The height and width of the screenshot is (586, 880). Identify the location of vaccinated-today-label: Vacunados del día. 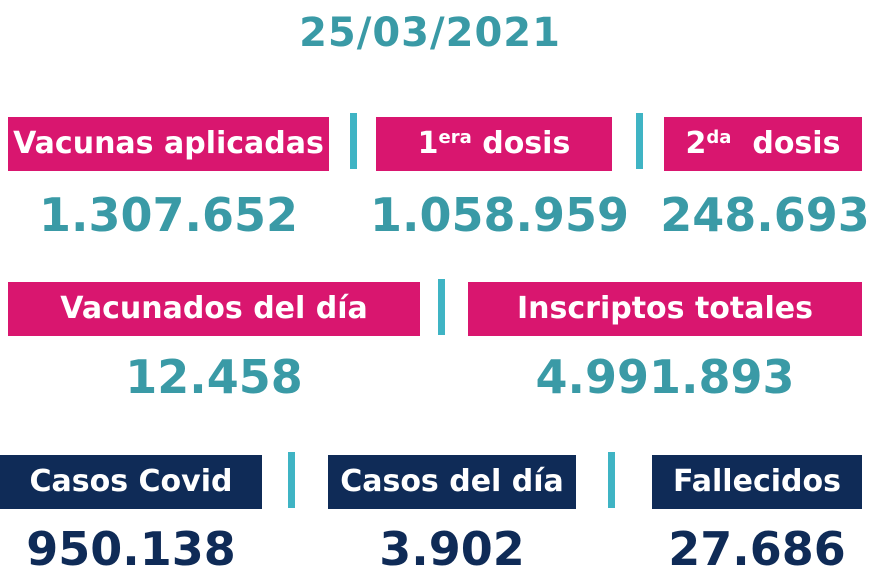
(214, 309).